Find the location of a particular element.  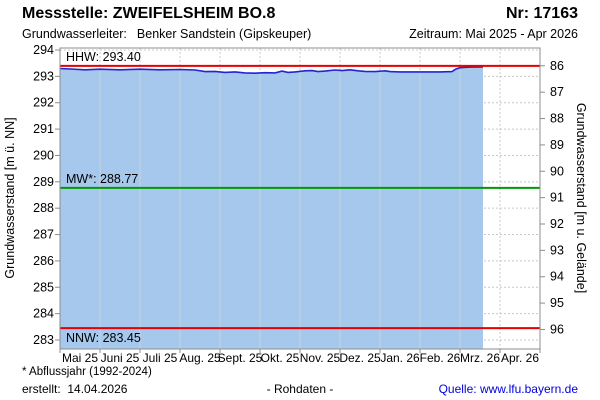

svg-text: Juli 25 is located at coordinates (160, 358).